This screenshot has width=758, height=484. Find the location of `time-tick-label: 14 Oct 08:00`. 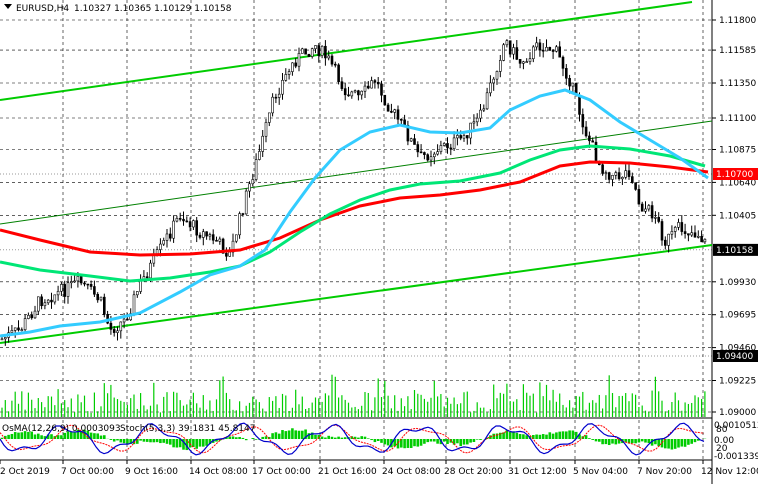

time-tick-label: 14 Oct 08:00 is located at coordinates (218, 472).